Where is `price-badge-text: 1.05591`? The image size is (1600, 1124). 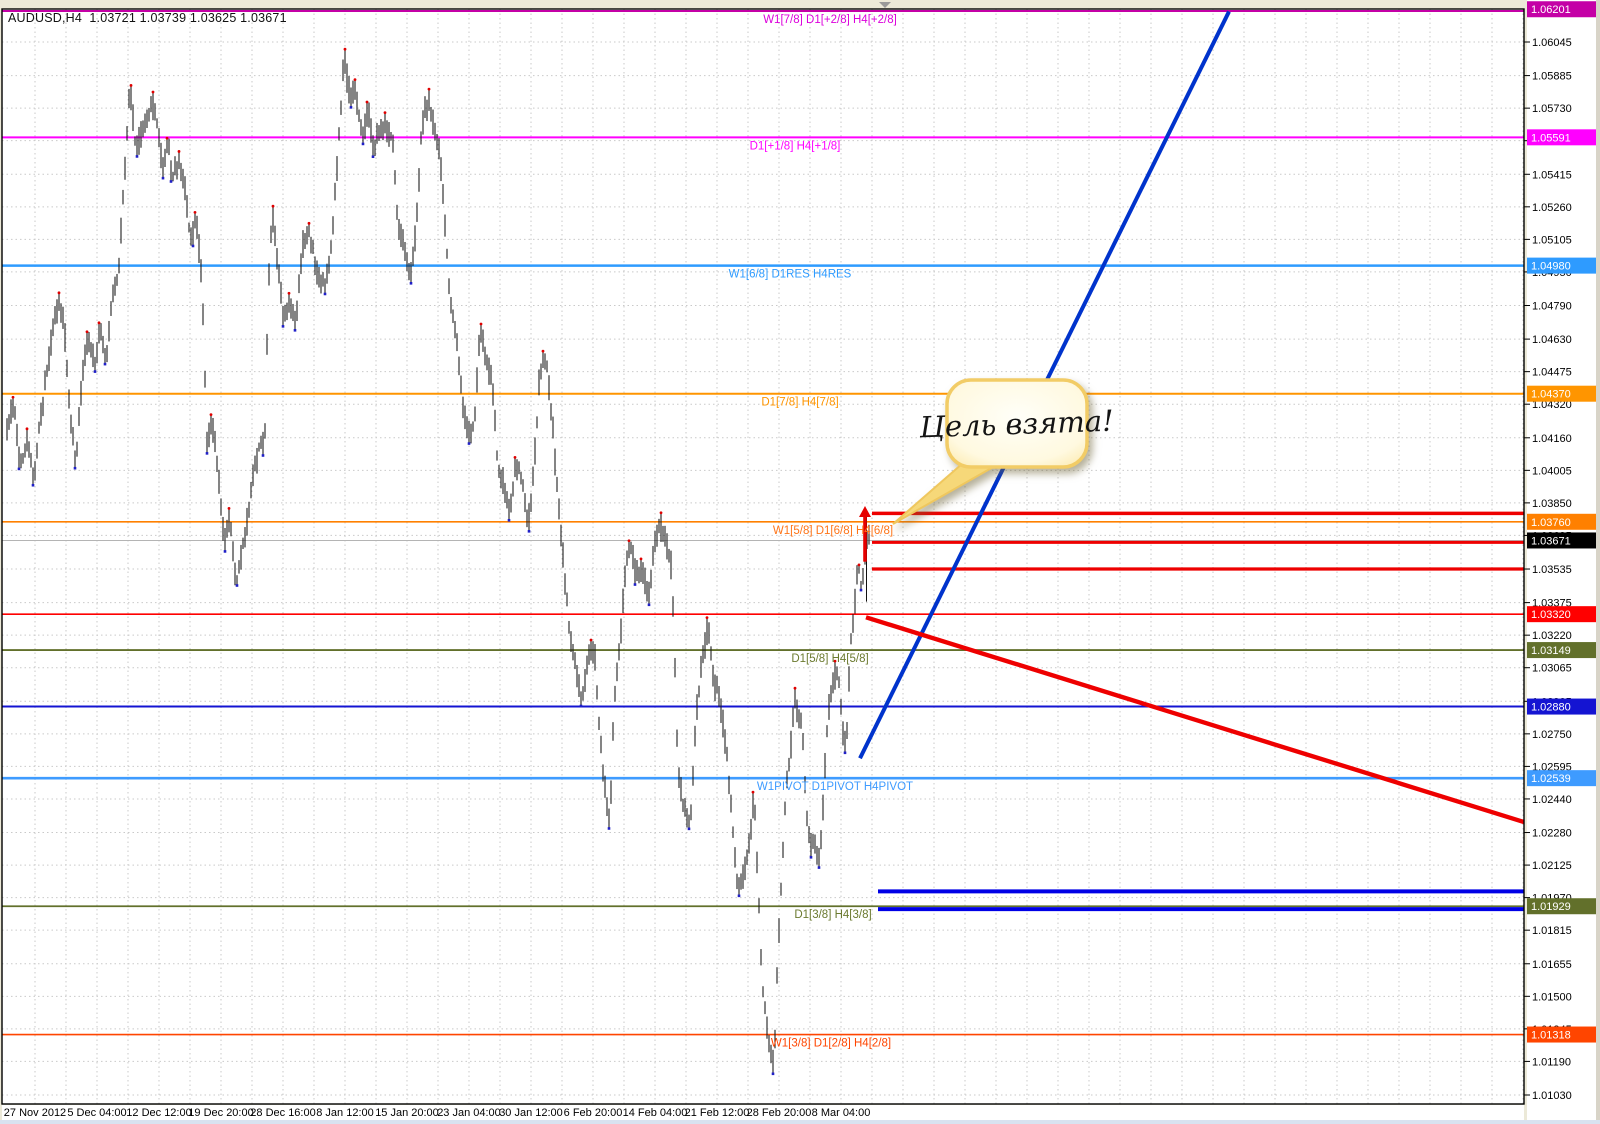 price-badge-text: 1.05591 is located at coordinates (1551, 138).